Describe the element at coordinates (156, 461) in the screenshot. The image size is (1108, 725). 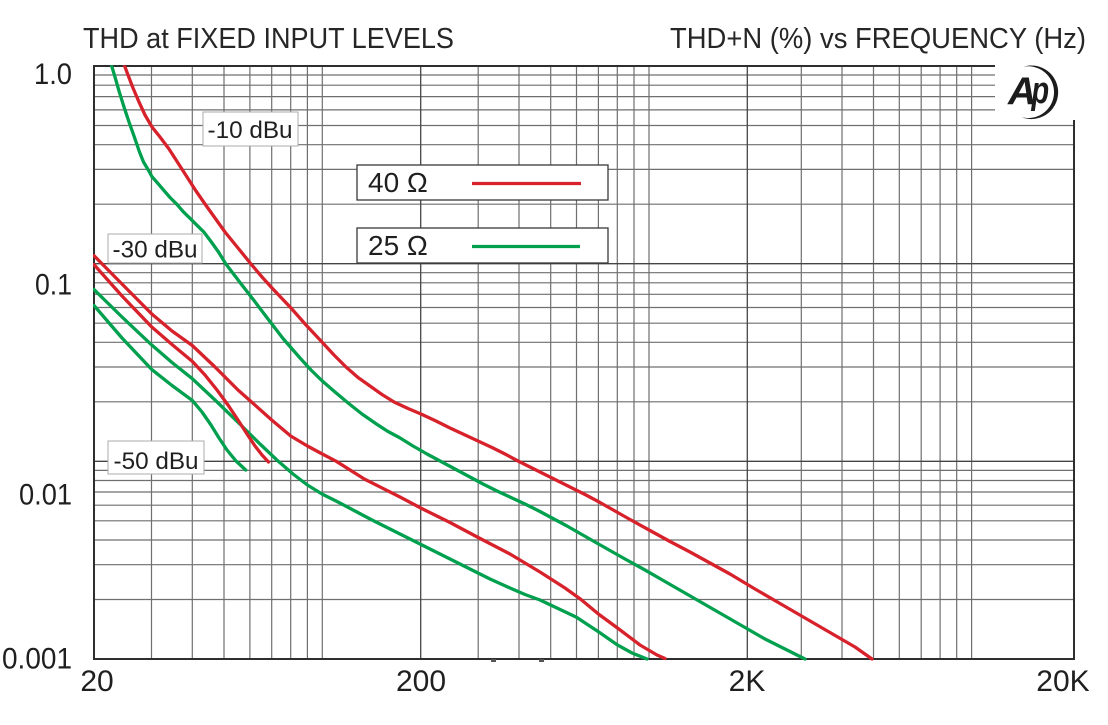
I see `svg-text: -50 dBu` at that location.